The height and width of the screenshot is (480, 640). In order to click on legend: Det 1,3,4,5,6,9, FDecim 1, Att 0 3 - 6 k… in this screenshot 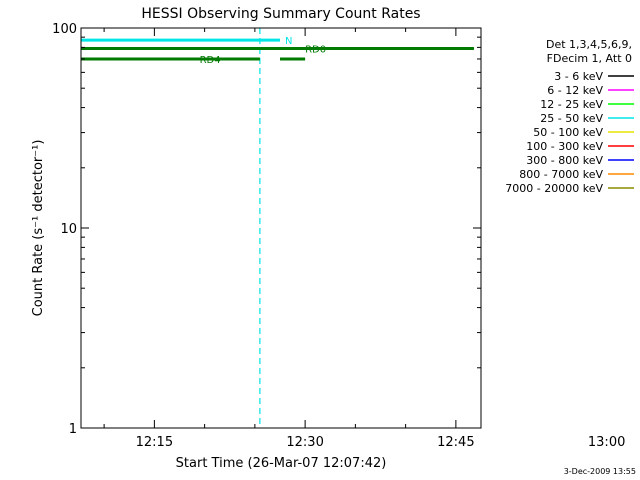, I will do `click(569, 116)`.